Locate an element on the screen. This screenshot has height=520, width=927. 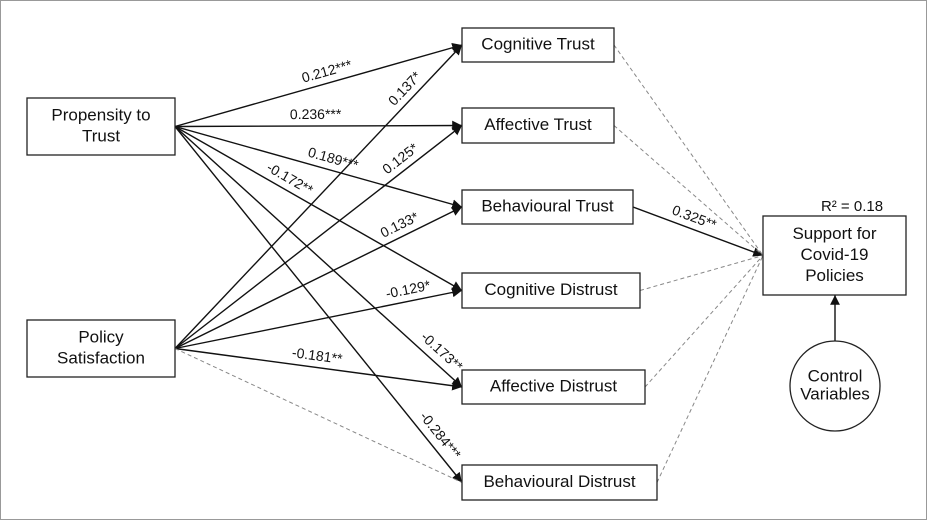
node-label: Satisfaction is located at coordinates (101, 357).